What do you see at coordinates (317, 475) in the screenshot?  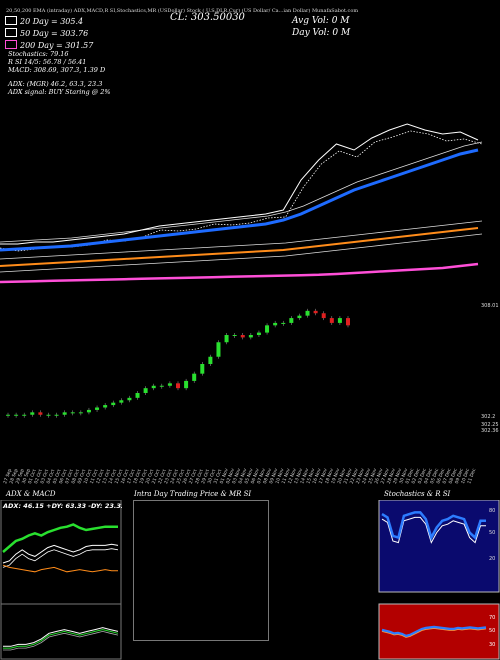 I see `date-tick-label: 16 Nov` at bounding box center [317, 475].